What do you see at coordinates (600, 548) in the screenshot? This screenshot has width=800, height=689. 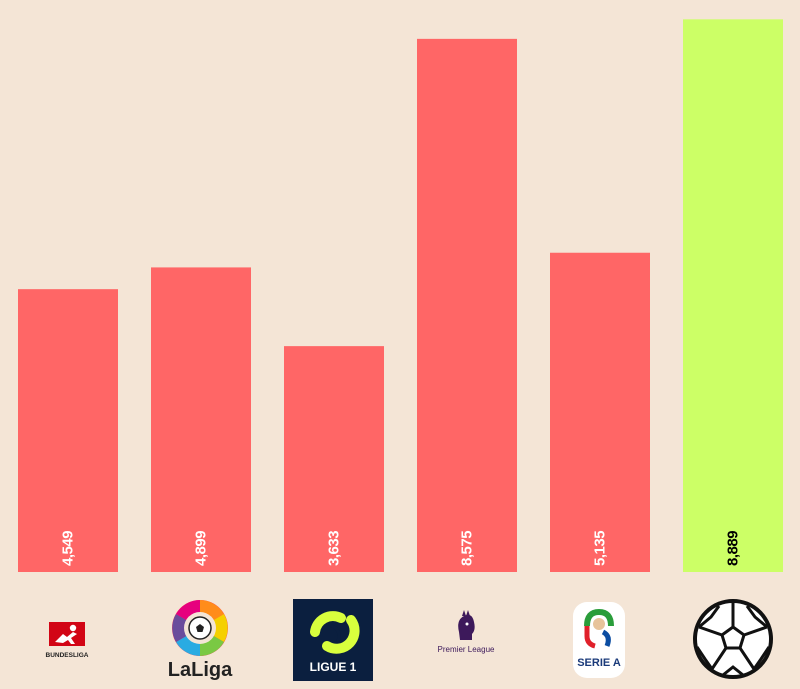 I see `value-label-serie-a: 5,135` at bounding box center [600, 548].